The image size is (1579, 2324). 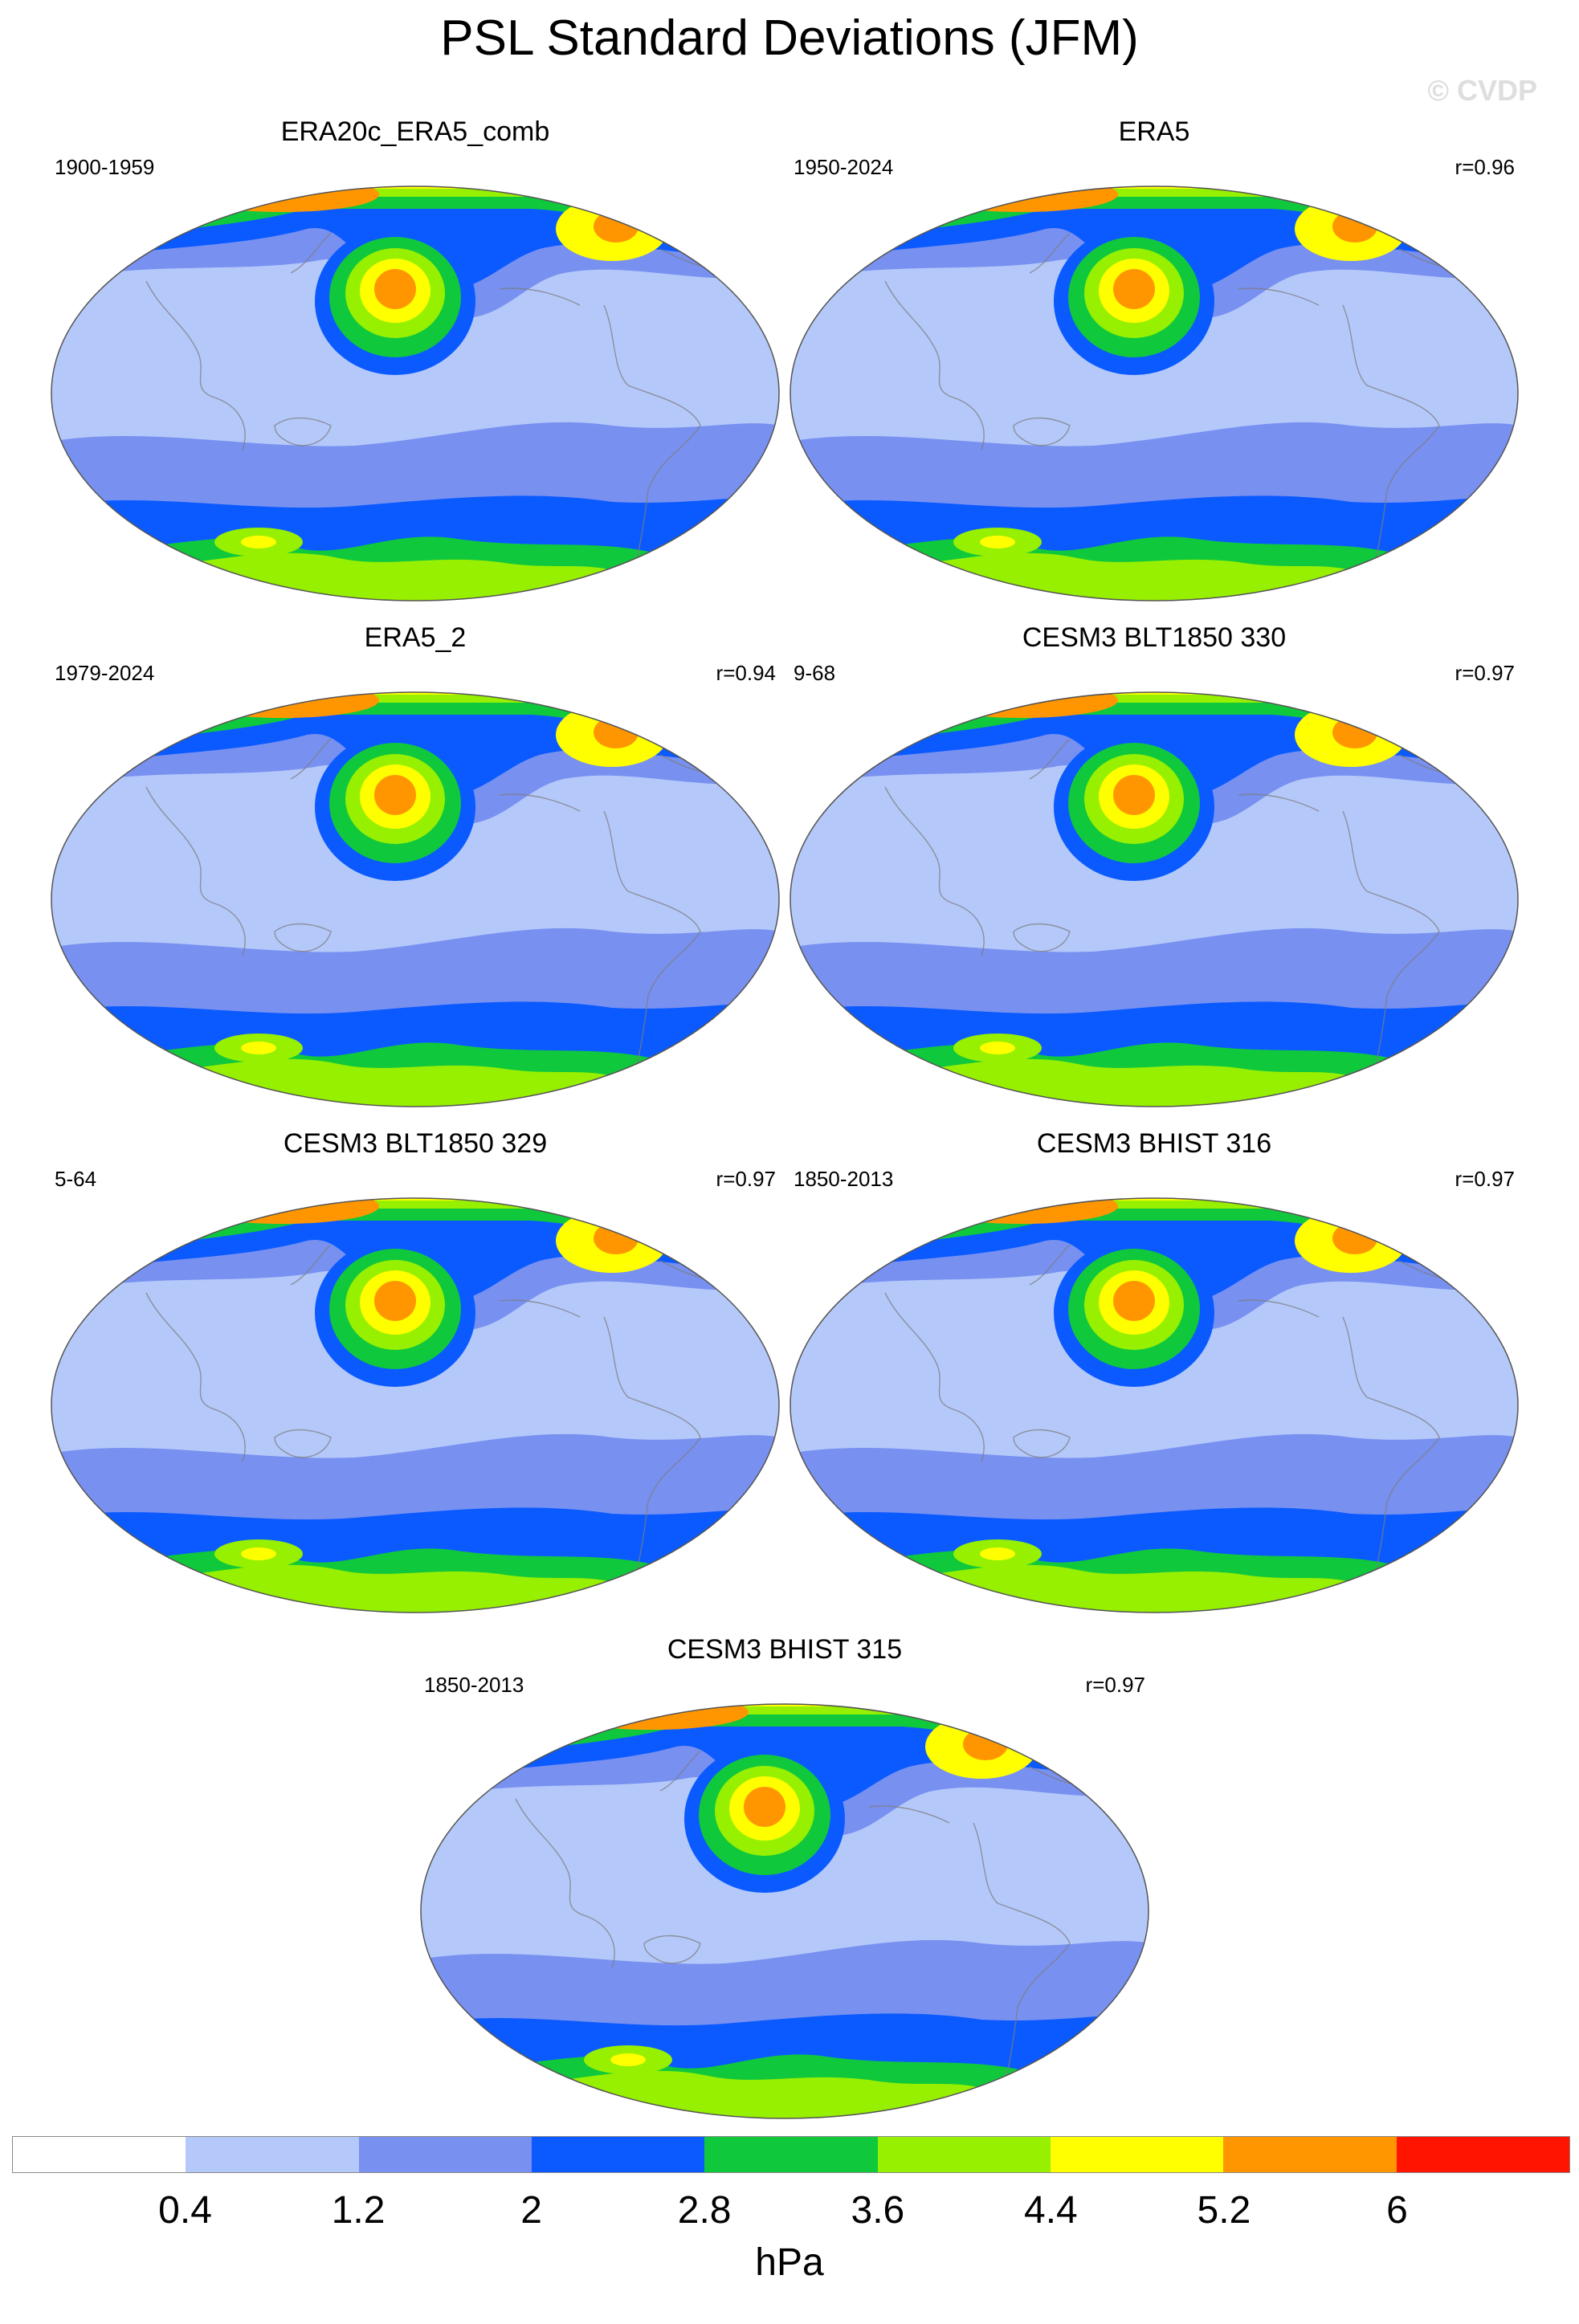 What do you see at coordinates (785, 1649) in the screenshot?
I see `panel-title: CESM3 BHIST 315` at bounding box center [785, 1649].